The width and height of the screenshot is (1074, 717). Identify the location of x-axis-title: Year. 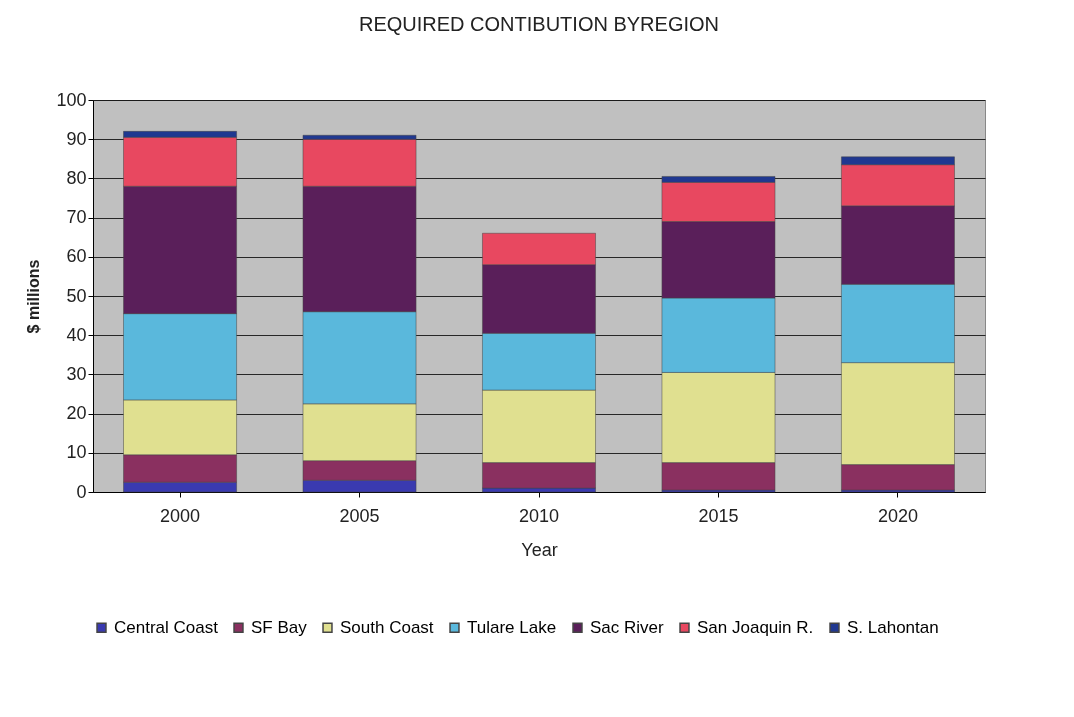
(539, 549).